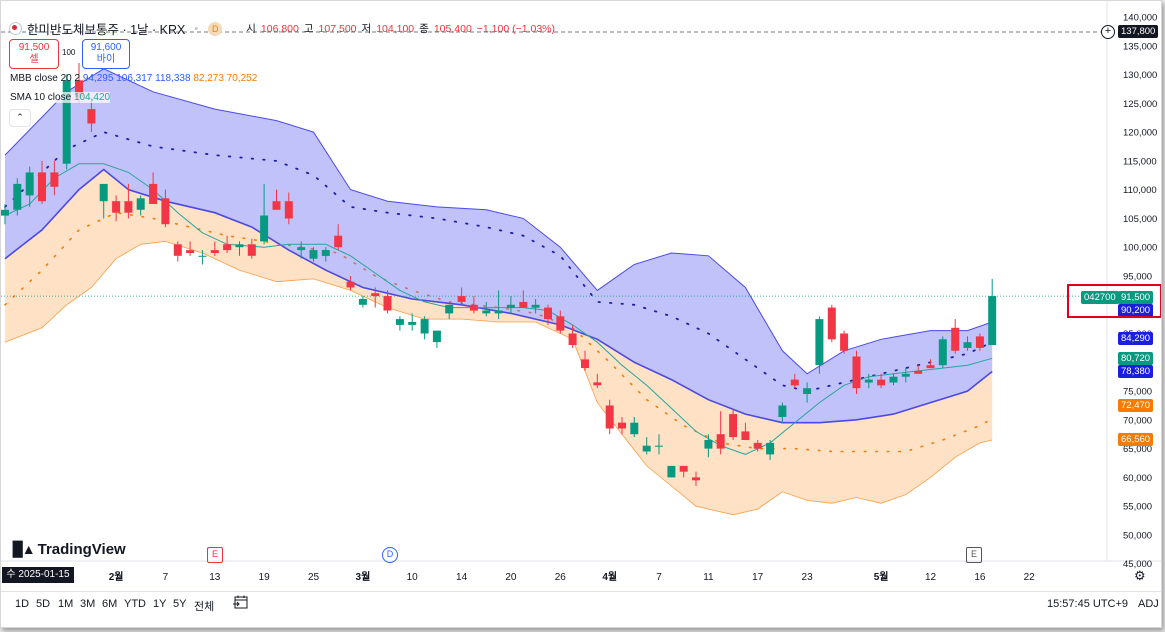  I want to click on logo-text: TradingView, so click(81, 549).